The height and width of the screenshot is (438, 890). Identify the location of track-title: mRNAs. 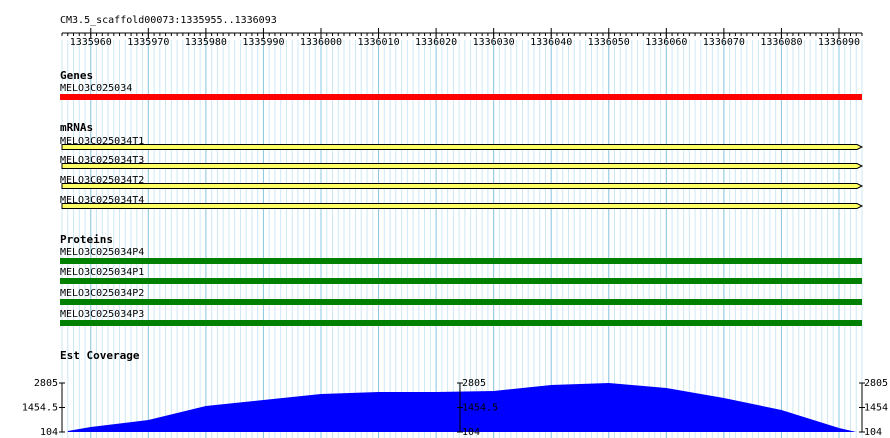
(76, 127).